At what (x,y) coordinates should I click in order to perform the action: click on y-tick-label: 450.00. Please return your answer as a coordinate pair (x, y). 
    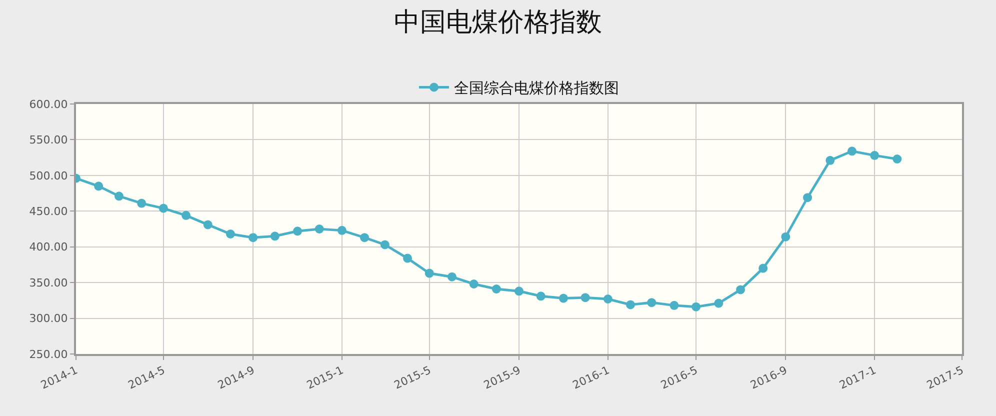
    Looking at the image, I should click on (48, 211).